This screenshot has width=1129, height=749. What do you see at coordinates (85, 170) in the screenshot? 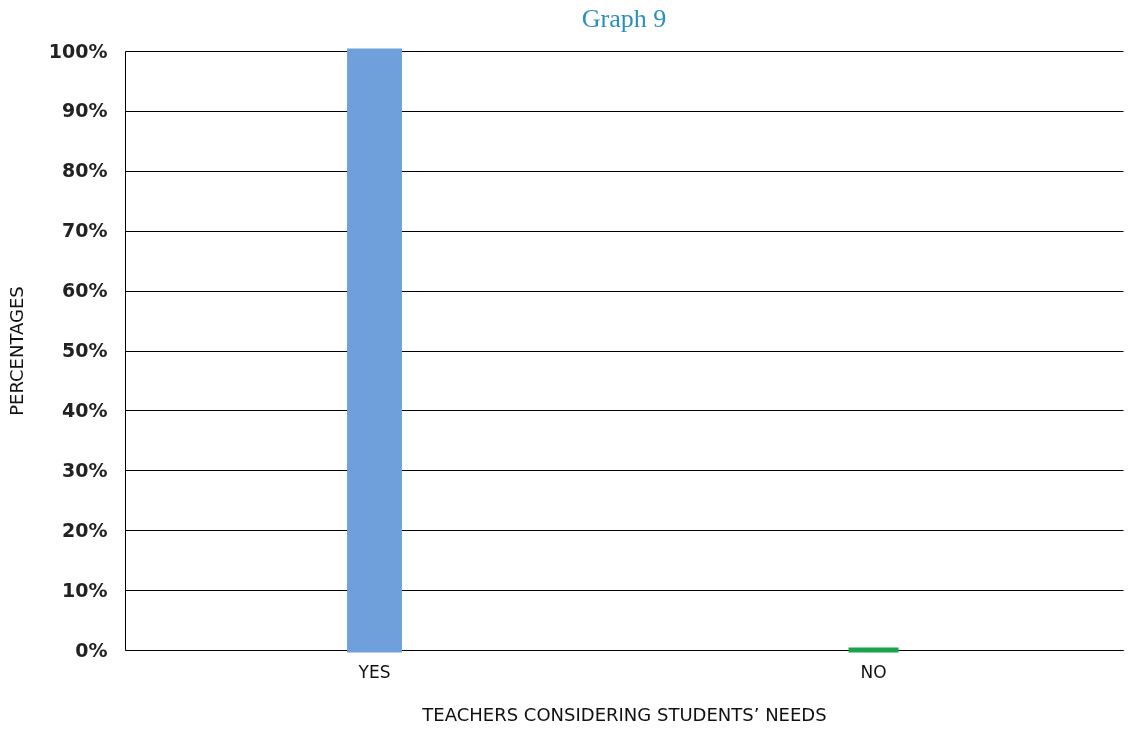
I see `y-tick-label: 80%` at bounding box center [85, 170].